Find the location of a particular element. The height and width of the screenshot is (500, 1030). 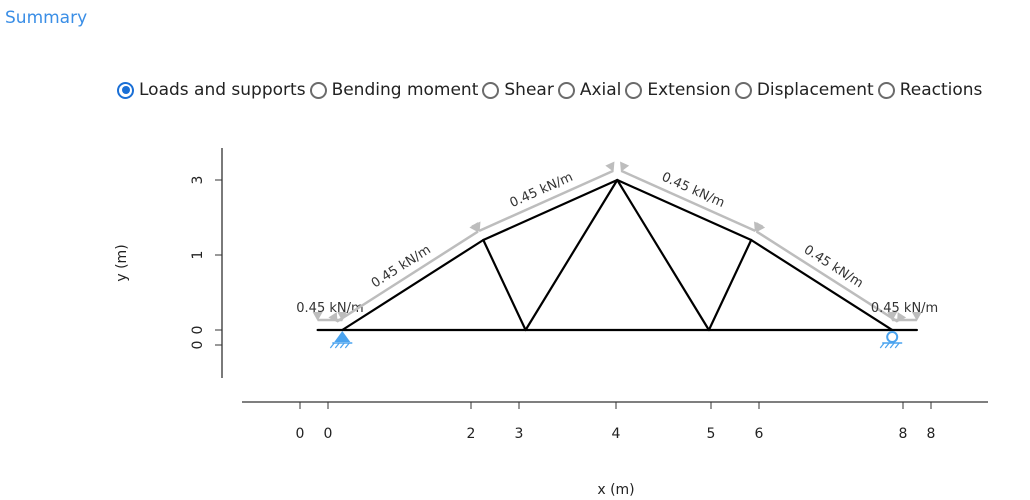

radio-shear: Shear is located at coordinates (519, 90).